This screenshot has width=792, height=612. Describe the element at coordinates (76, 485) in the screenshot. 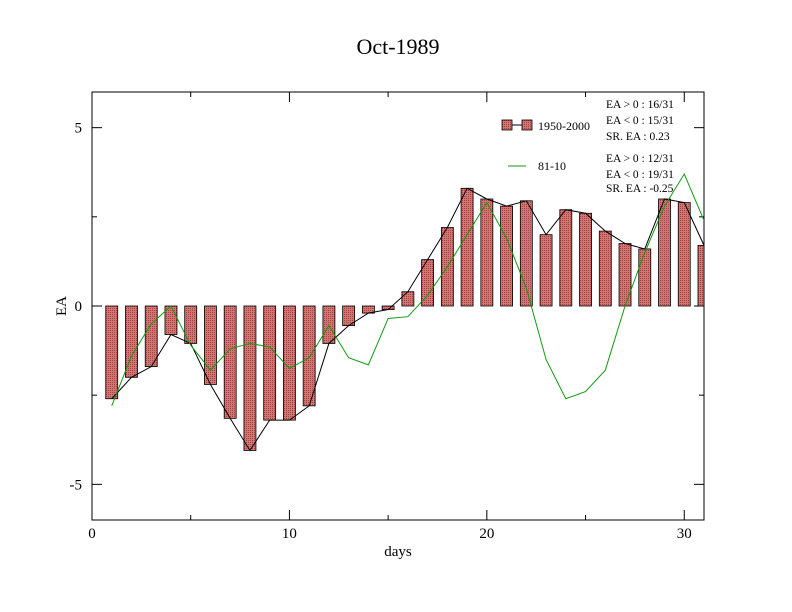

I see `y-tick-label: -5` at that location.